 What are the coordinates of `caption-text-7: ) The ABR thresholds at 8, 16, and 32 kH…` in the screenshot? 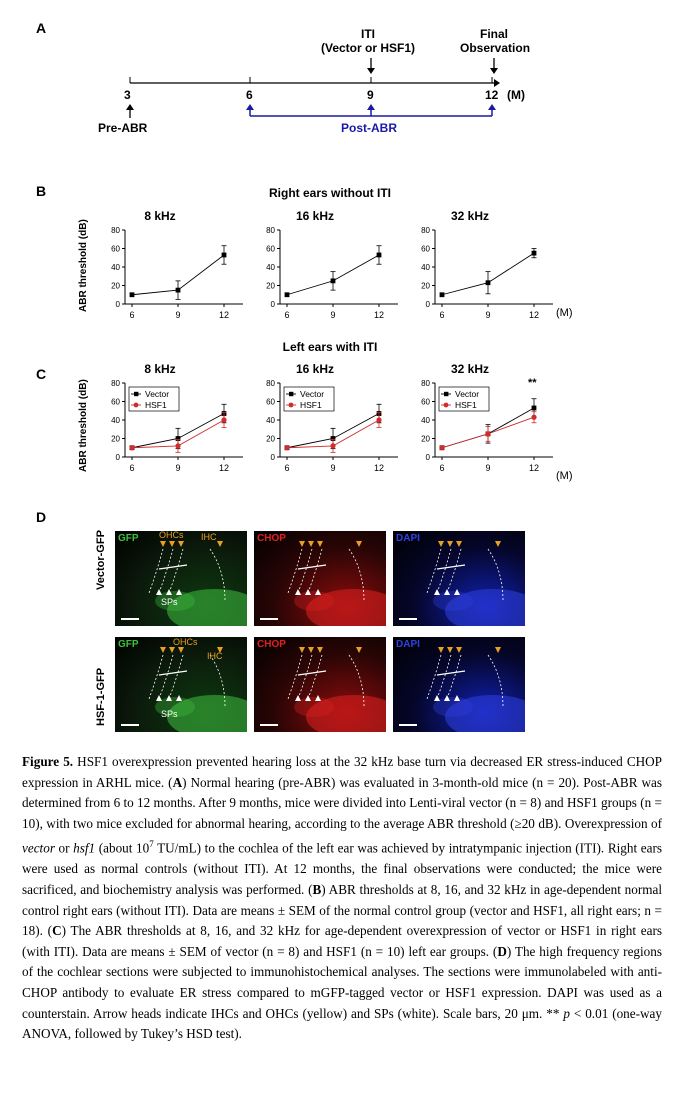 It's located at (342, 941).